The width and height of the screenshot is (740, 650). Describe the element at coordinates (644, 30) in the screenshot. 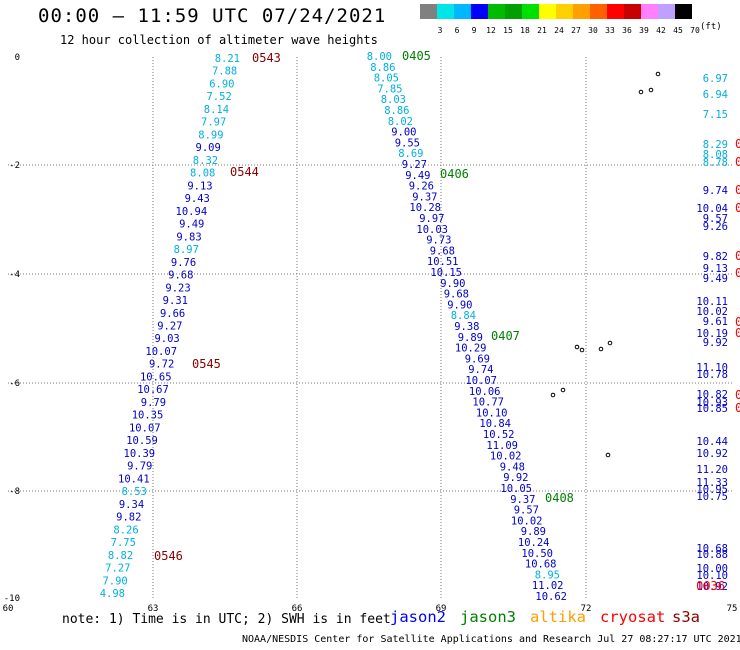

I see `color-scale-label: 39` at that location.